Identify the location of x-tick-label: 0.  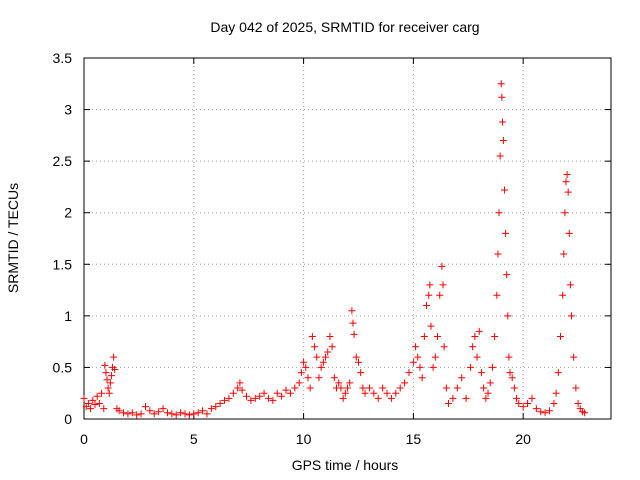
(84, 439).